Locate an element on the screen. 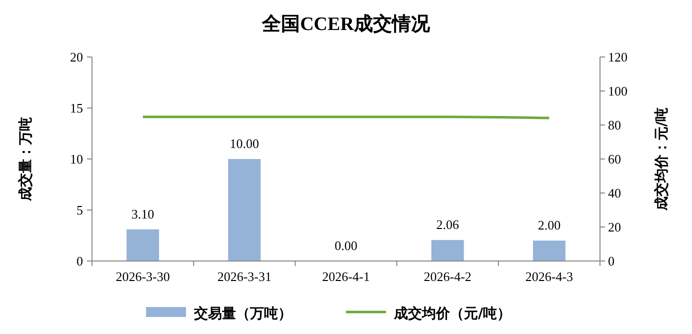 This screenshot has height=334, width=692. y-tick-label: 0 is located at coordinates (79, 261).